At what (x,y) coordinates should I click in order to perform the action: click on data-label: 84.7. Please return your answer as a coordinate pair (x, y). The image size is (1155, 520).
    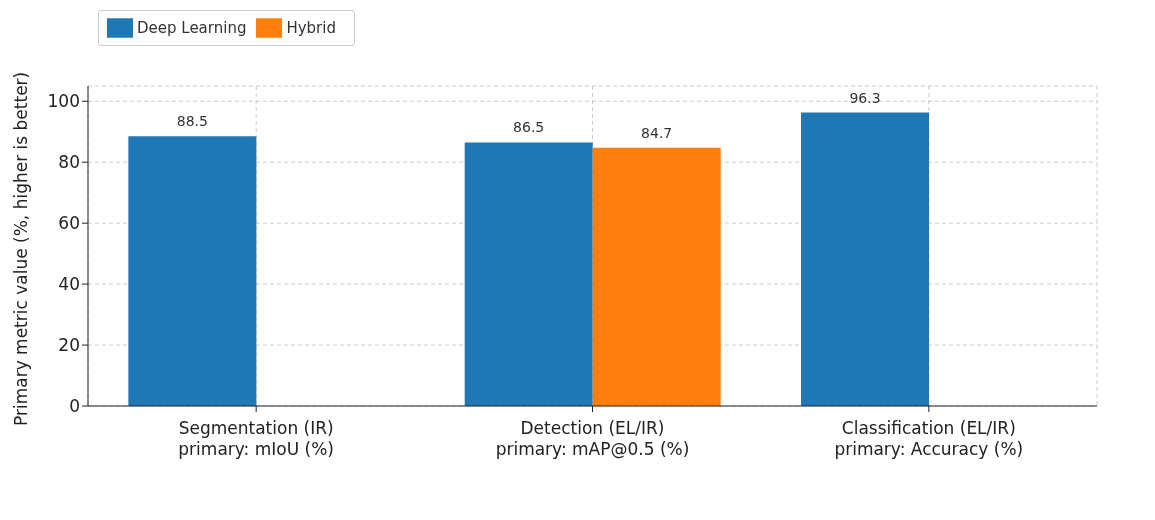
    Looking at the image, I should click on (657, 132).